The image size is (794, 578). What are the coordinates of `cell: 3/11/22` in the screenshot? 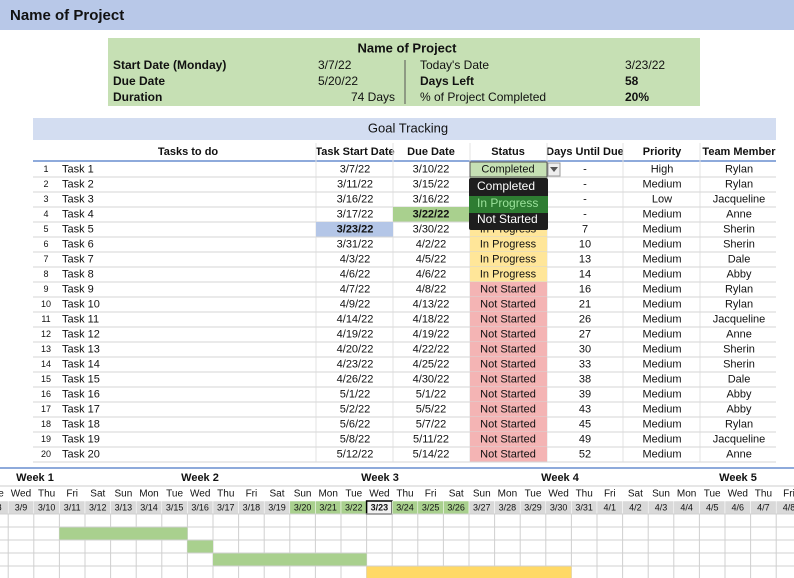 It's located at (355, 184).